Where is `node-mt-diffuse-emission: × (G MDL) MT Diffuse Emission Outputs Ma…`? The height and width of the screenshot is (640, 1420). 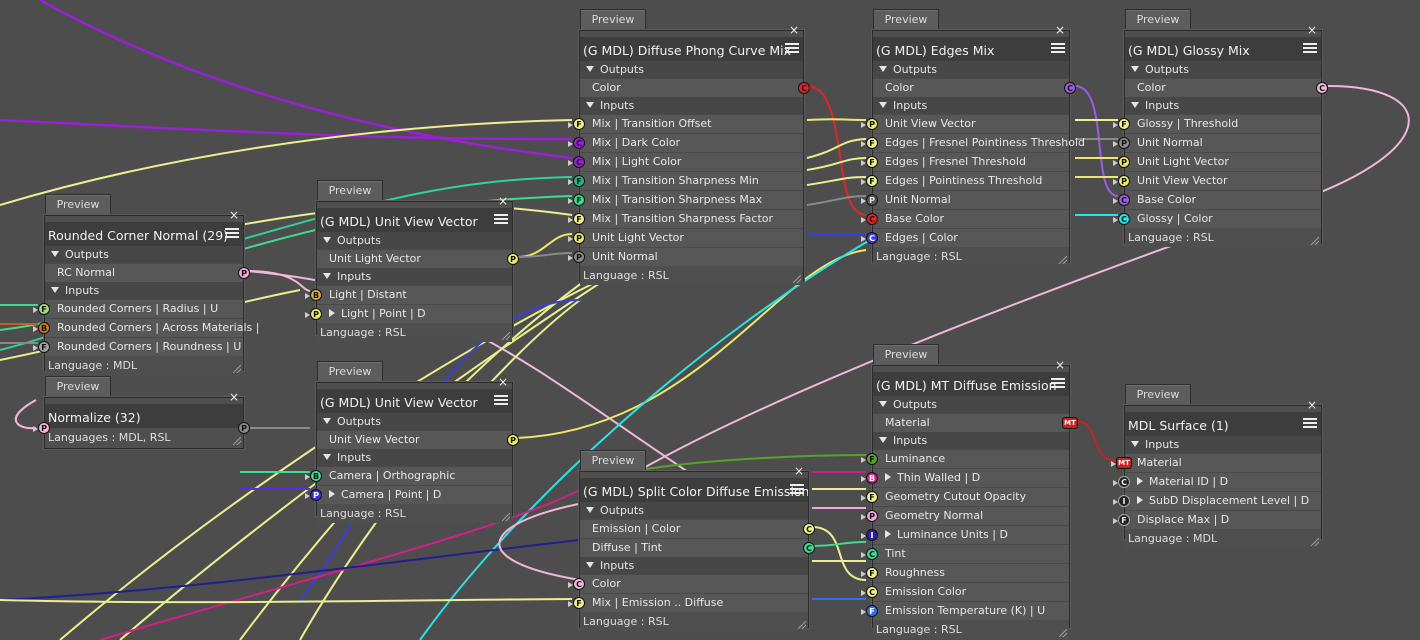
node-mt-diffuse-emission: × (G MDL) MT Diffuse Emission Outputs Ma… is located at coordinates (969, 499).